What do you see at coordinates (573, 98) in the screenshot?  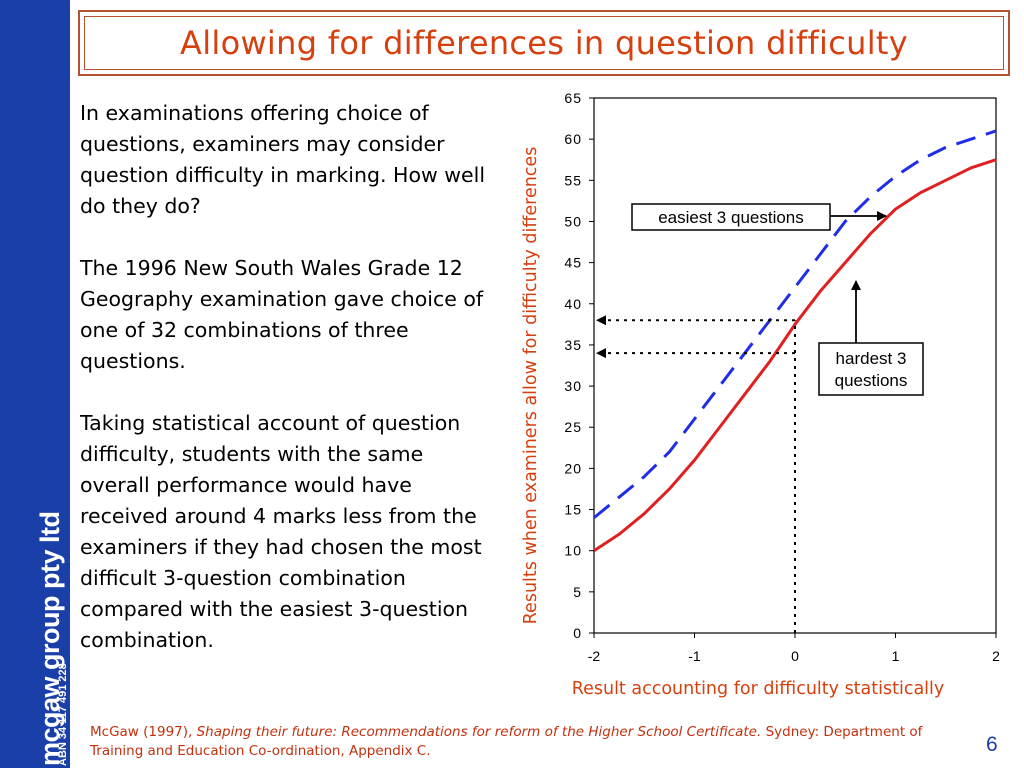 I see `y-tick-label: 65` at bounding box center [573, 98].